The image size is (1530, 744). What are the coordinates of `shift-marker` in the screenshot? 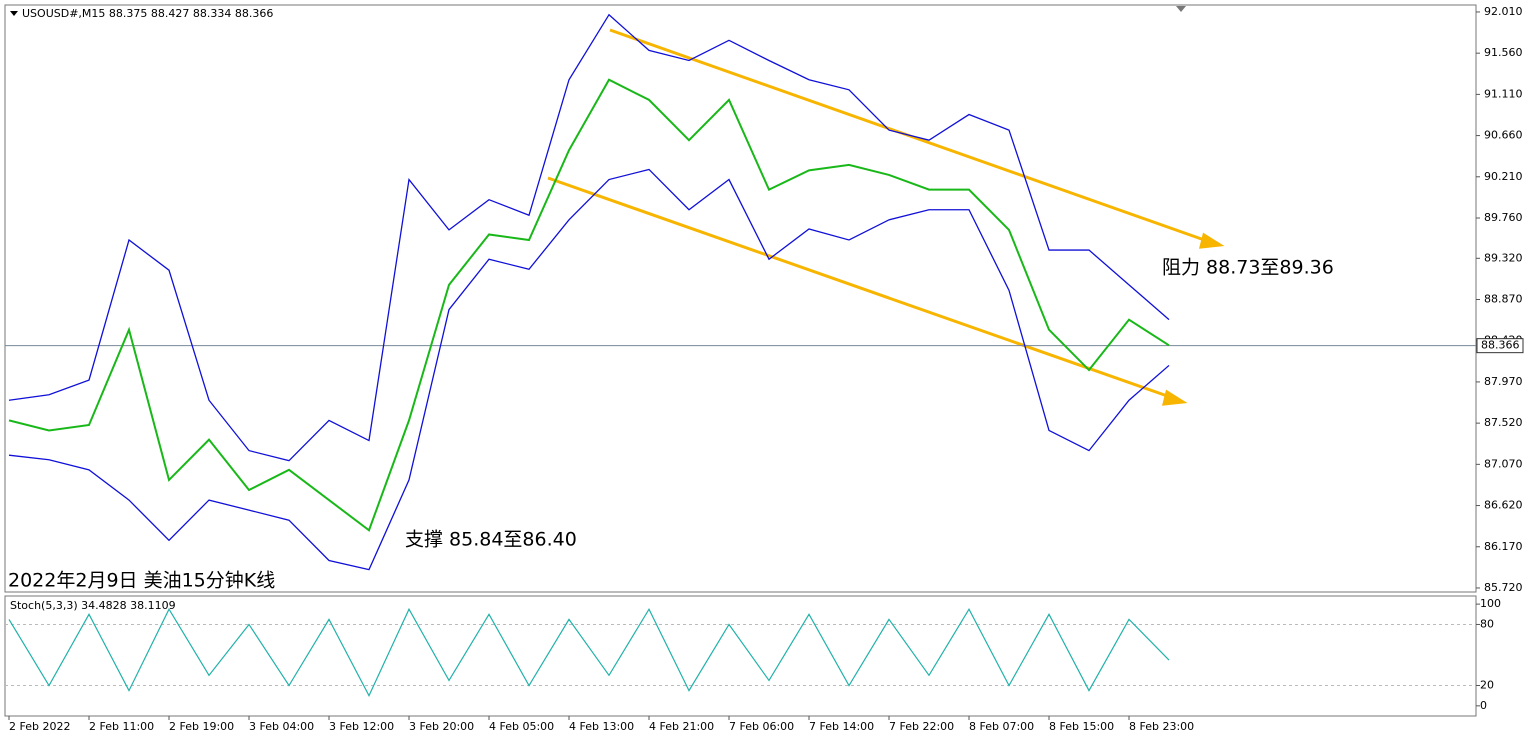 It's located at (1181, 9).